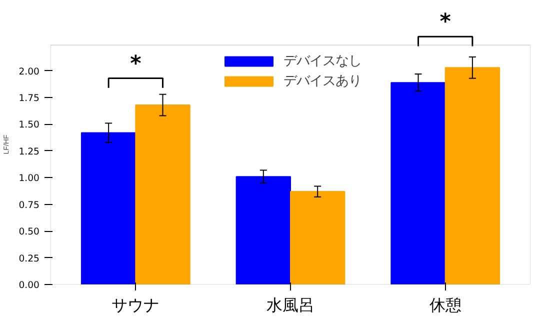  What do you see at coordinates (29, 98) in the screenshot?
I see `y-tick-label: 1.75` at bounding box center [29, 98].